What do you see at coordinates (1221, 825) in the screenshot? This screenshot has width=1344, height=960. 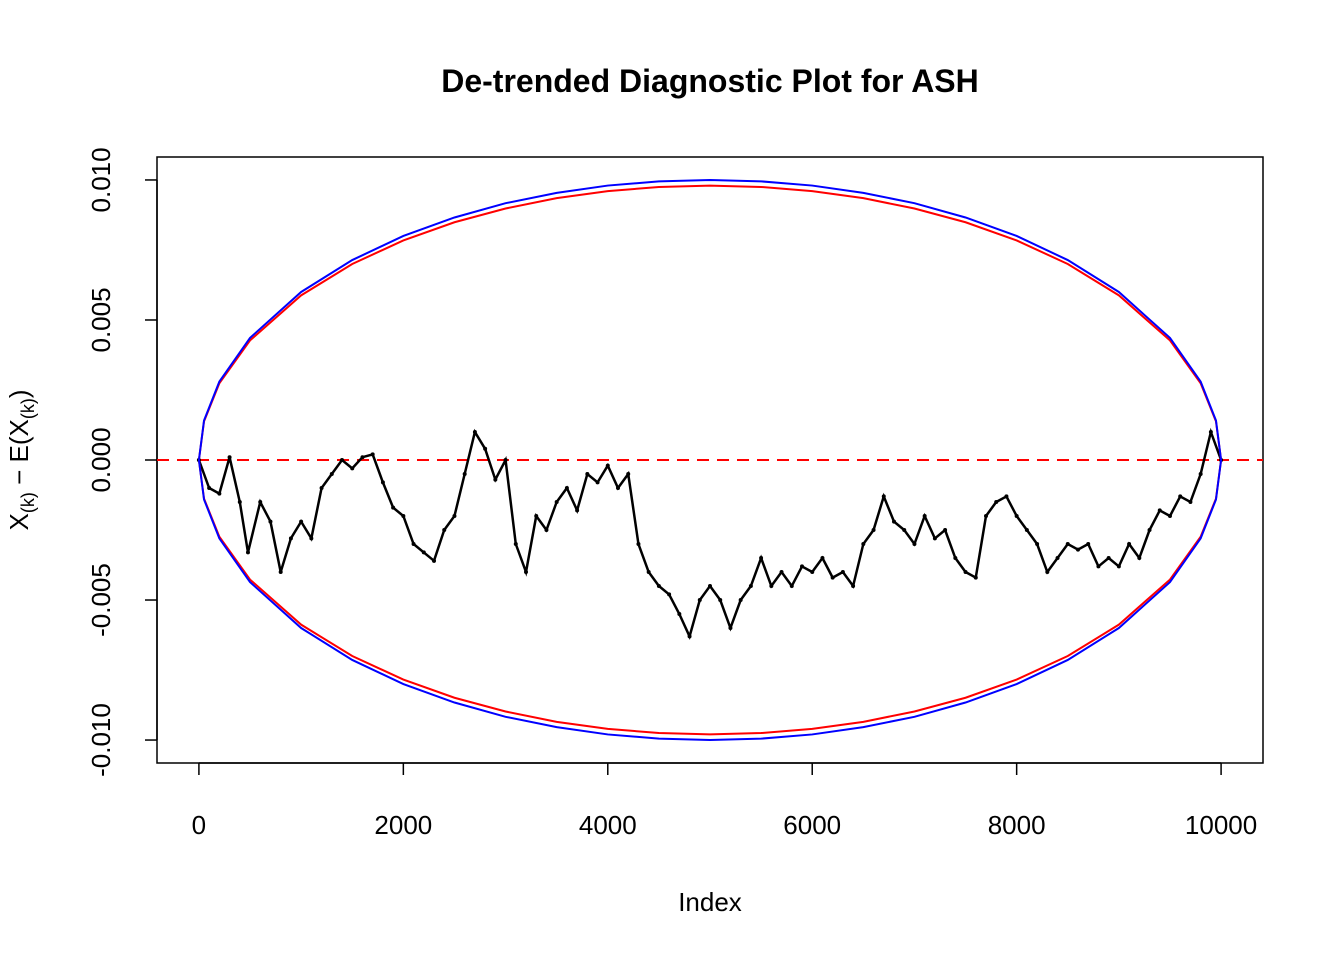 I see `x-tick-label: 10000` at bounding box center [1221, 825].